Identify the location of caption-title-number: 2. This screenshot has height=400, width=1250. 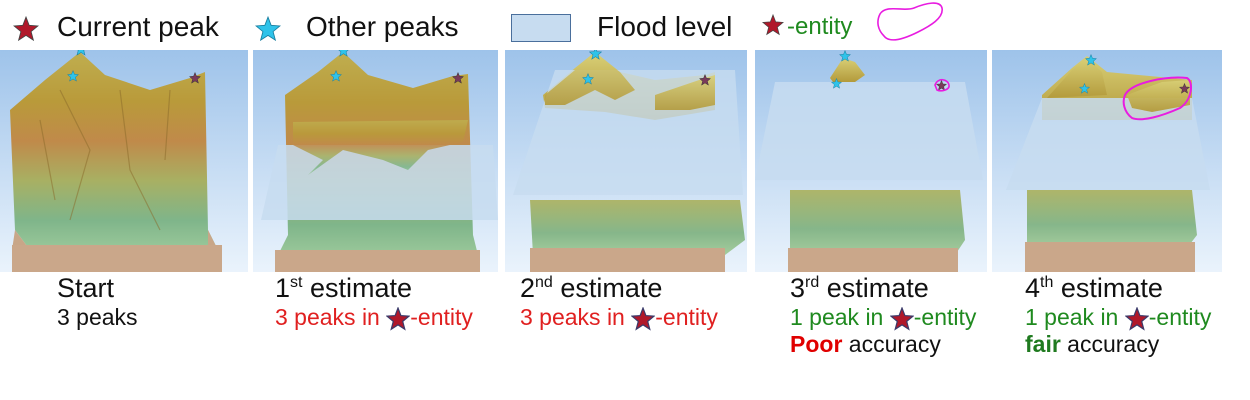
(528, 288).